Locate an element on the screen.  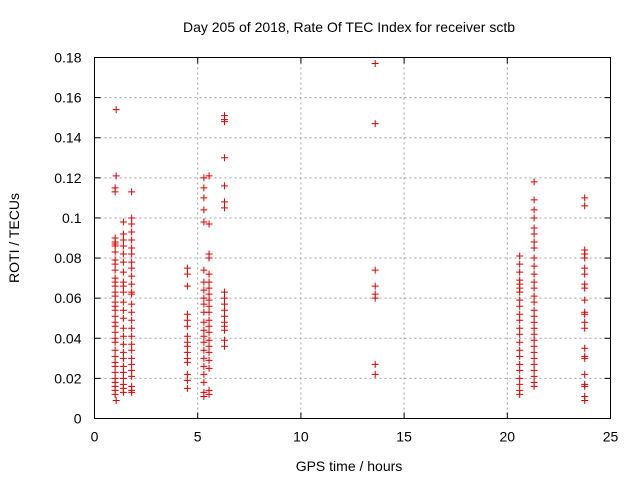
x-tick-label: 25 is located at coordinates (611, 437).